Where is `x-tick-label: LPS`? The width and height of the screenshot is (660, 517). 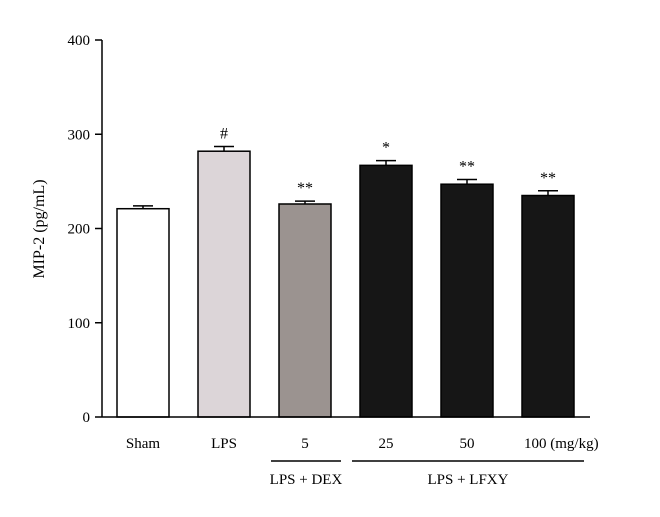
x-tick-label: LPS is located at coordinates (224, 444).